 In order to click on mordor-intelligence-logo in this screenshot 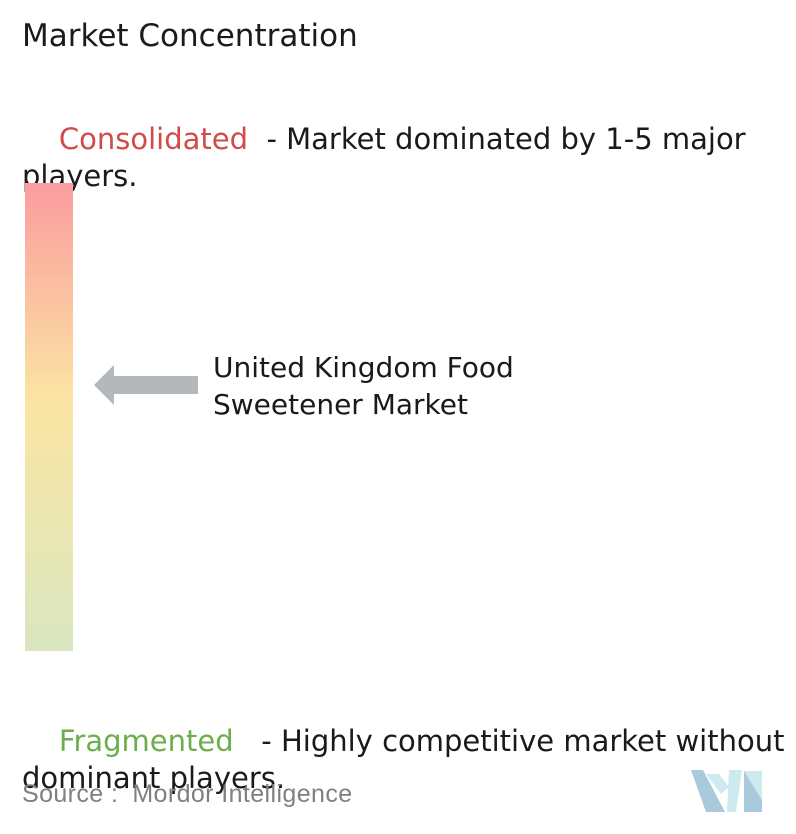, I will do `click(726, 791)`.